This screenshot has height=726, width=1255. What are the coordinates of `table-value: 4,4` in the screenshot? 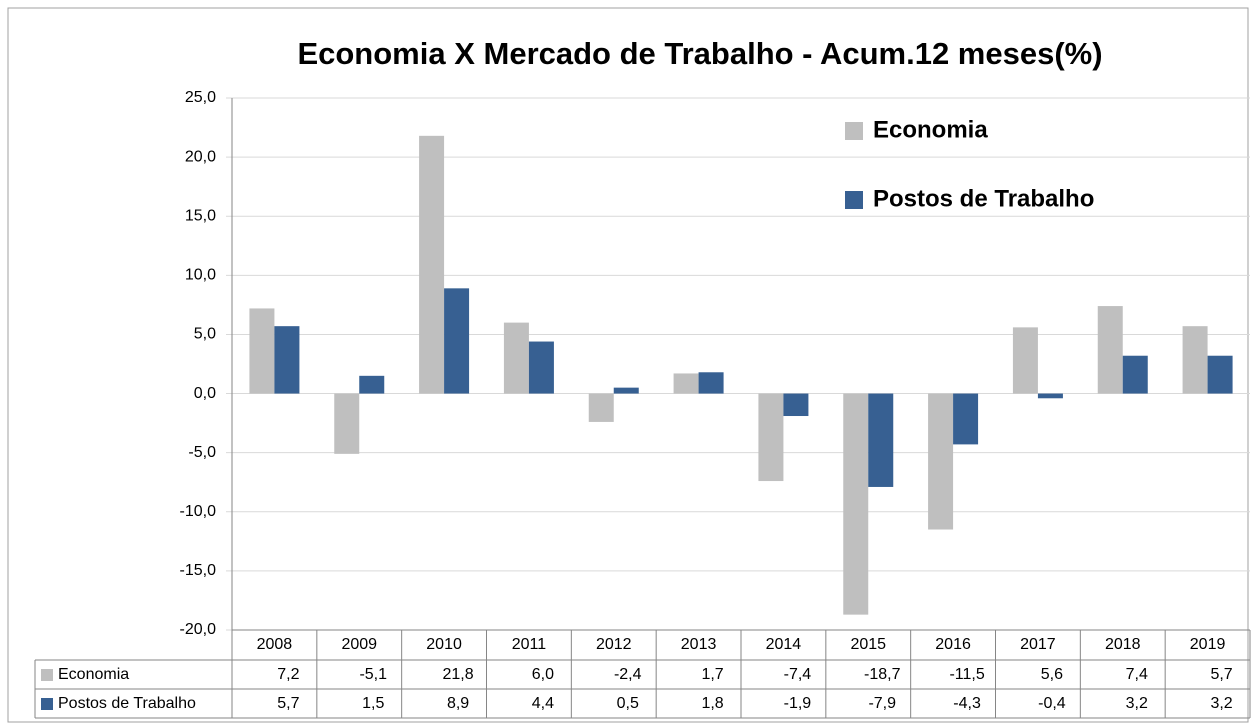 It's located at (543, 703).